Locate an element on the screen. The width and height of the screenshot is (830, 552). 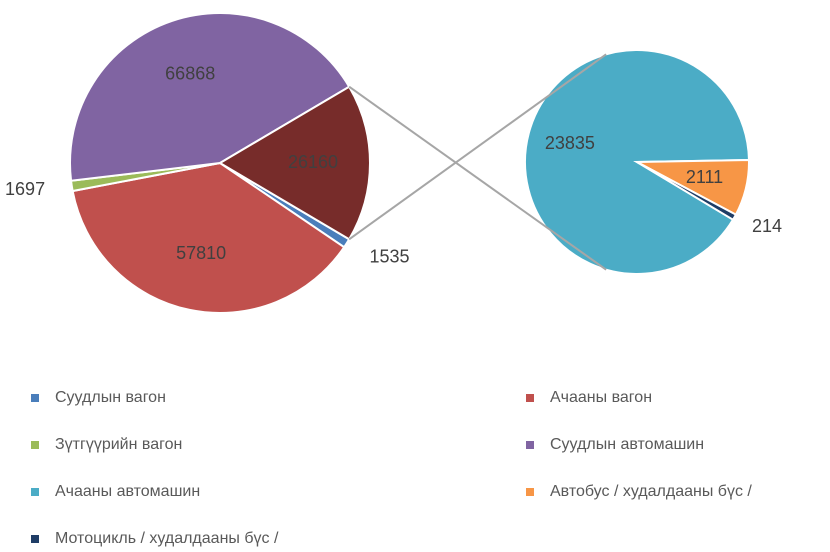
data-label: 1535 is located at coordinates (390, 256).